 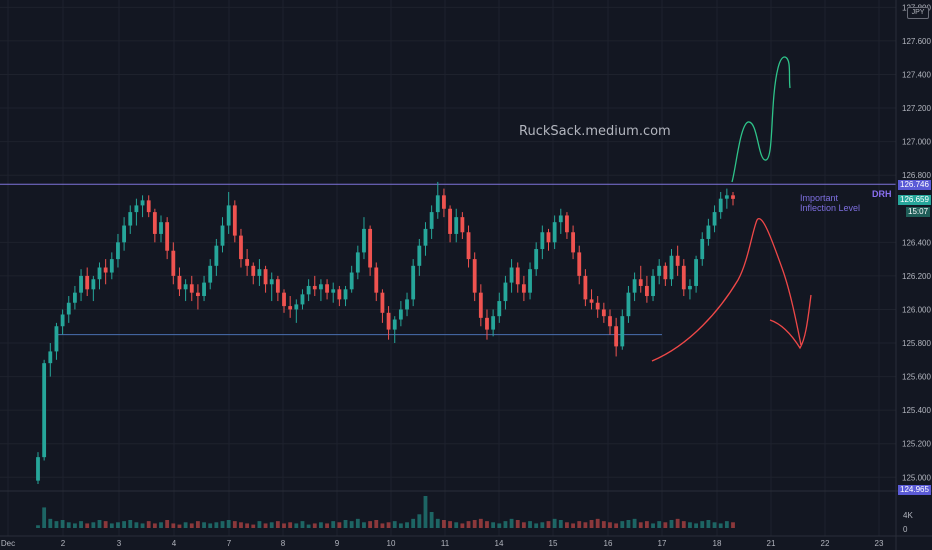 I want to click on last-price-tag: 126.659, so click(x=914, y=200).